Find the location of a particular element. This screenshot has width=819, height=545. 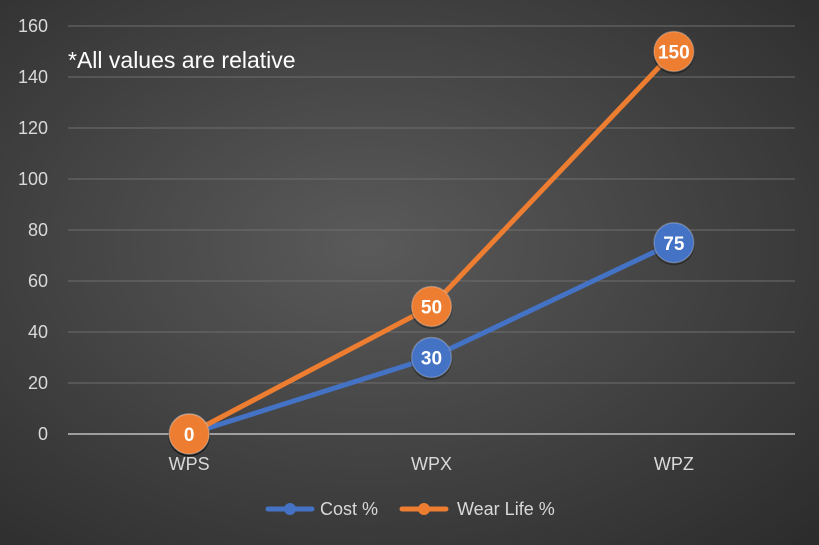

data-label: 50 is located at coordinates (431, 308).